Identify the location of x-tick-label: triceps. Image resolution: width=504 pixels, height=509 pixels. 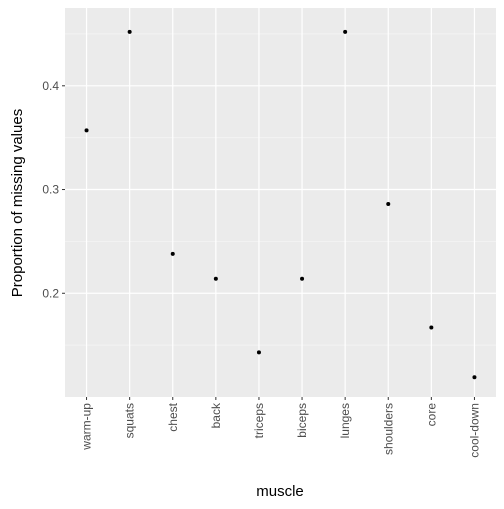
(259, 420).